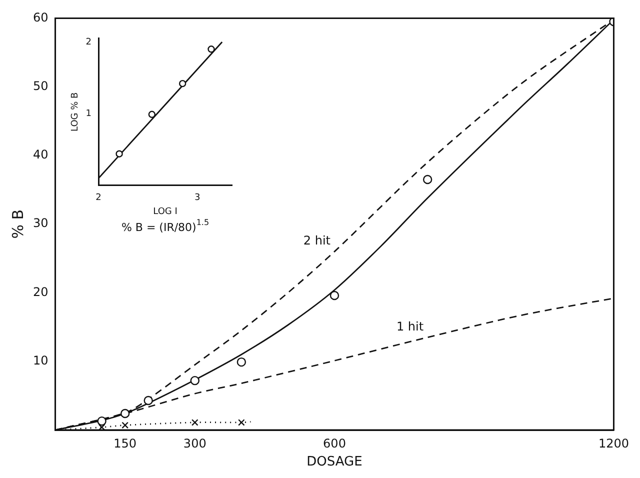 The image size is (640, 478). What do you see at coordinates (40, 291) in the screenshot?
I see `y-tick-label: 20` at bounding box center [40, 291].